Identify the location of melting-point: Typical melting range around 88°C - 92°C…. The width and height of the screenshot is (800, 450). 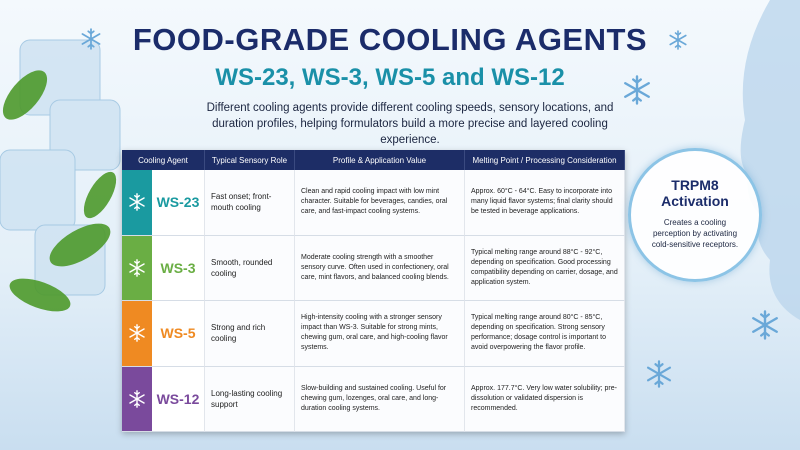
(545, 268).